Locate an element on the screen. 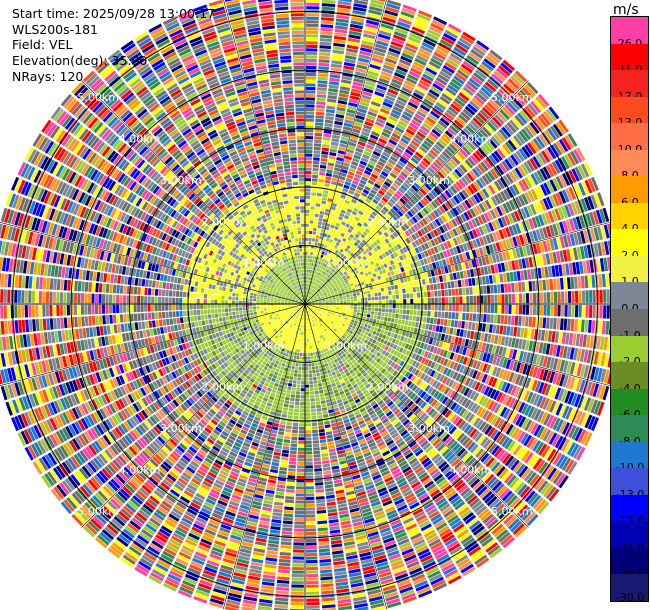 This screenshot has width=650, height=610. colorbar-tick-label: 17.0 is located at coordinates (630, 96).